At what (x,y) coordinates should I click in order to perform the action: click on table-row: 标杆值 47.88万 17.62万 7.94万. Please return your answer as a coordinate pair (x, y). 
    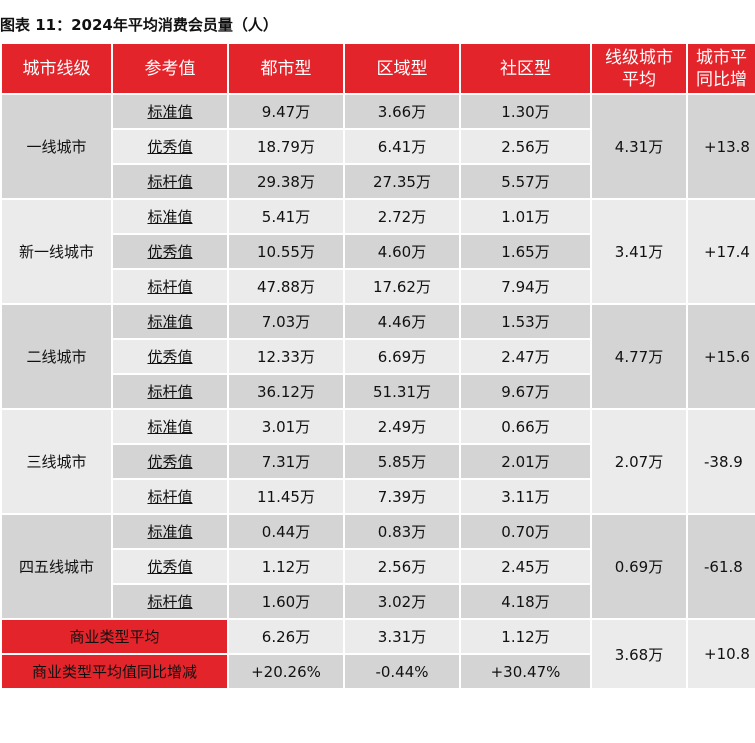
    Looking at the image, I should click on (378, 286).